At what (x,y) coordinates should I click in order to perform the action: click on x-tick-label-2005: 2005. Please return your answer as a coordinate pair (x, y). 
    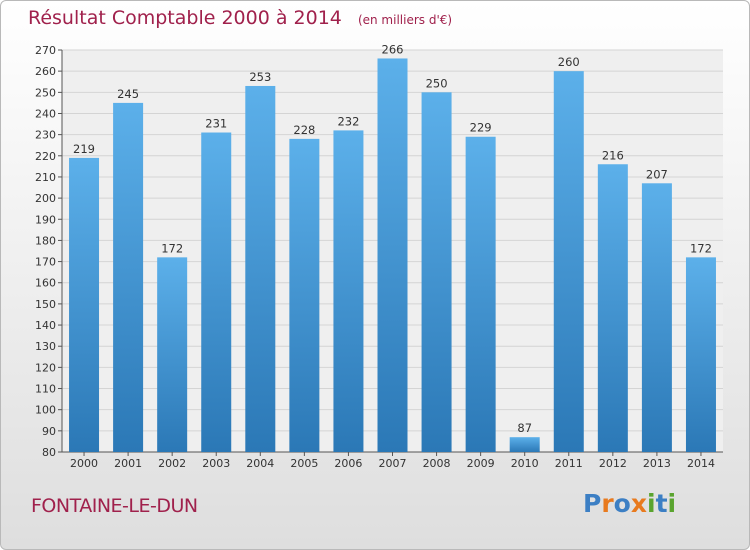
    Looking at the image, I should click on (304, 463).